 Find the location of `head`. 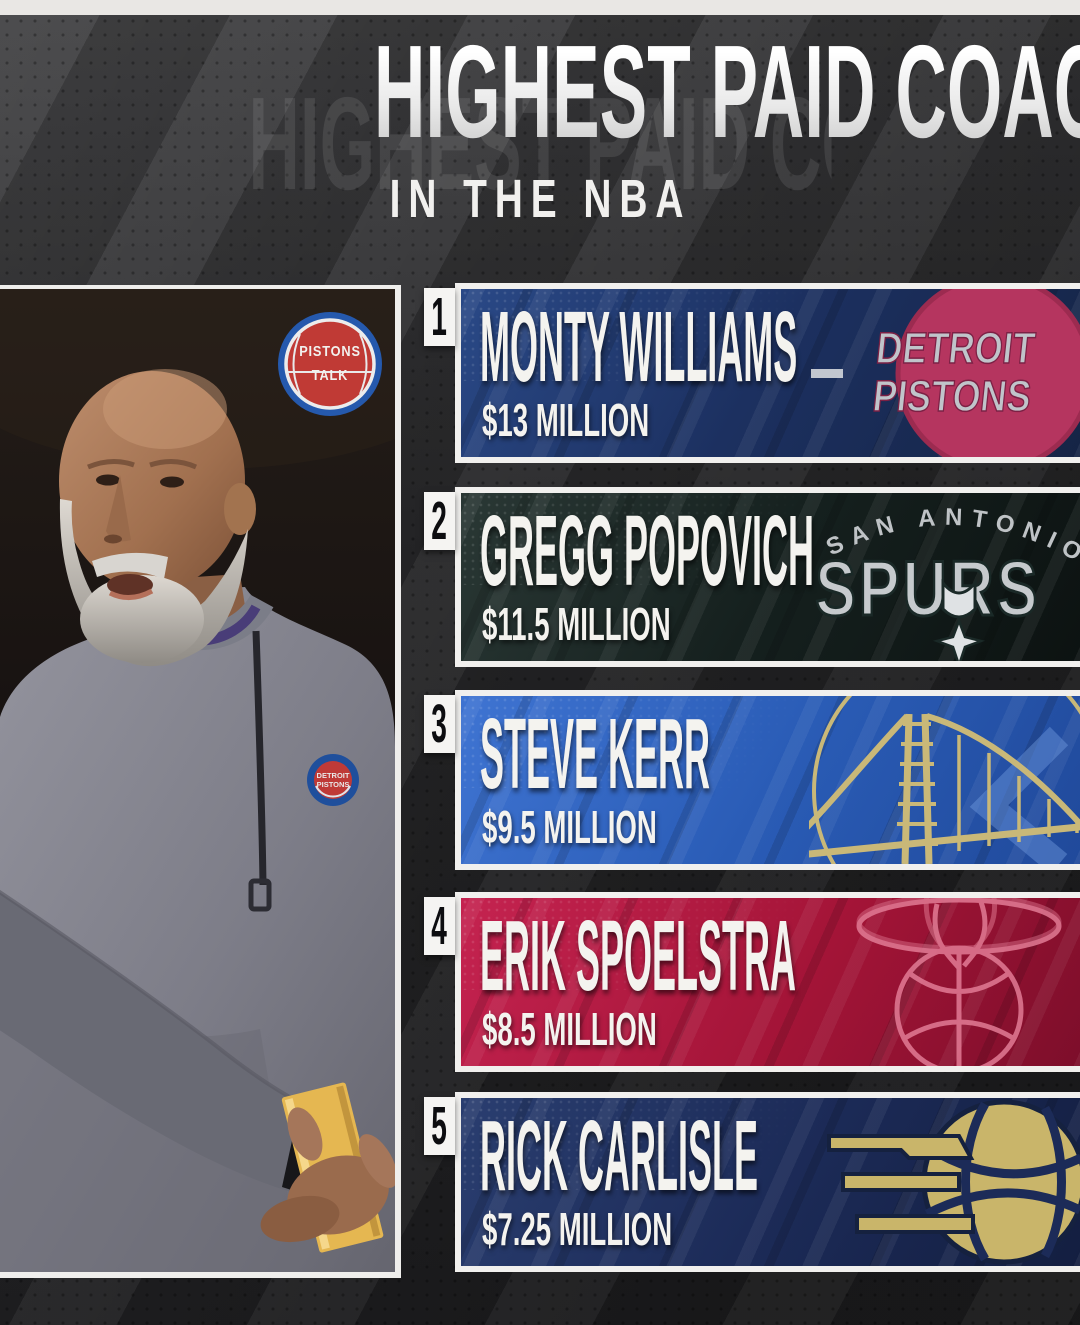

head is located at coordinates (157, 518).